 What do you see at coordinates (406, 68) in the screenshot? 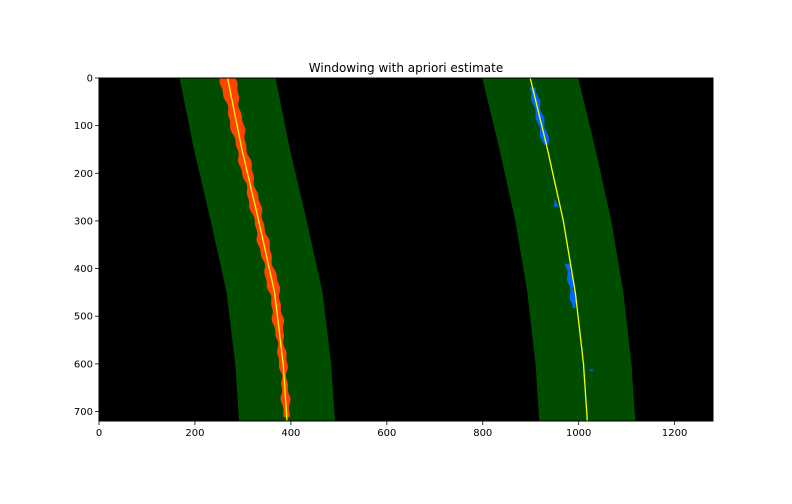
I see `chart-title: Windowing with apriori estimate` at bounding box center [406, 68].